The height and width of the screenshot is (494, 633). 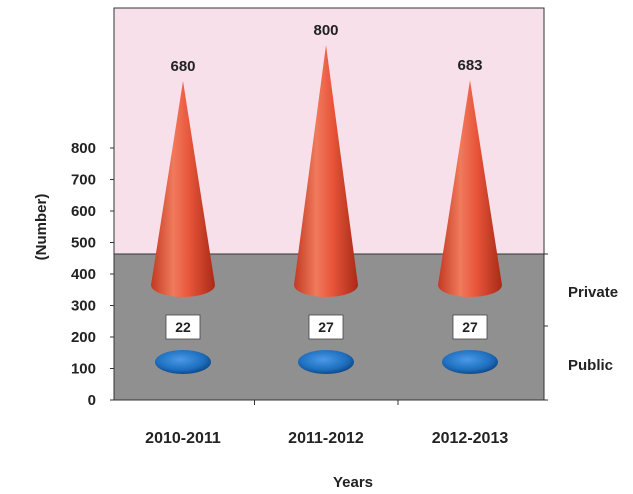 What do you see at coordinates (83, 148) in the screenshot?
I see `y-tick-label: 800` at bounding box center [83, 148].